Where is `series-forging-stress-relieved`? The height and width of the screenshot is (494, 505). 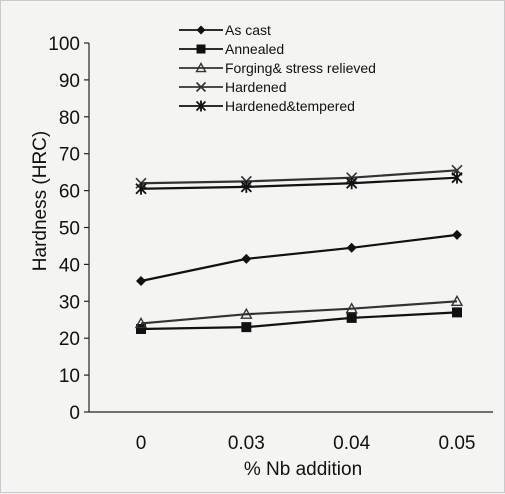
series-forging-stress-relieved is located at coordinates (299, 311).